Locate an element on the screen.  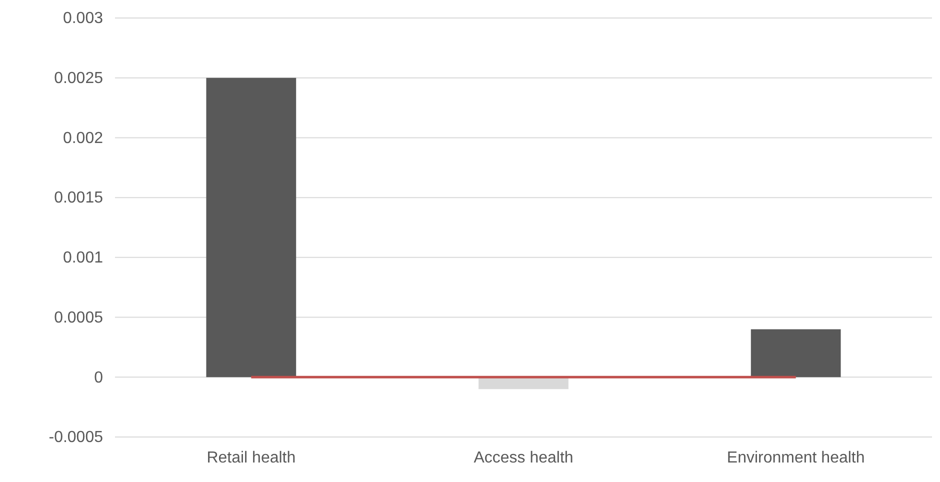
x-tick-label: Access health is located at coordinates (524, 457).